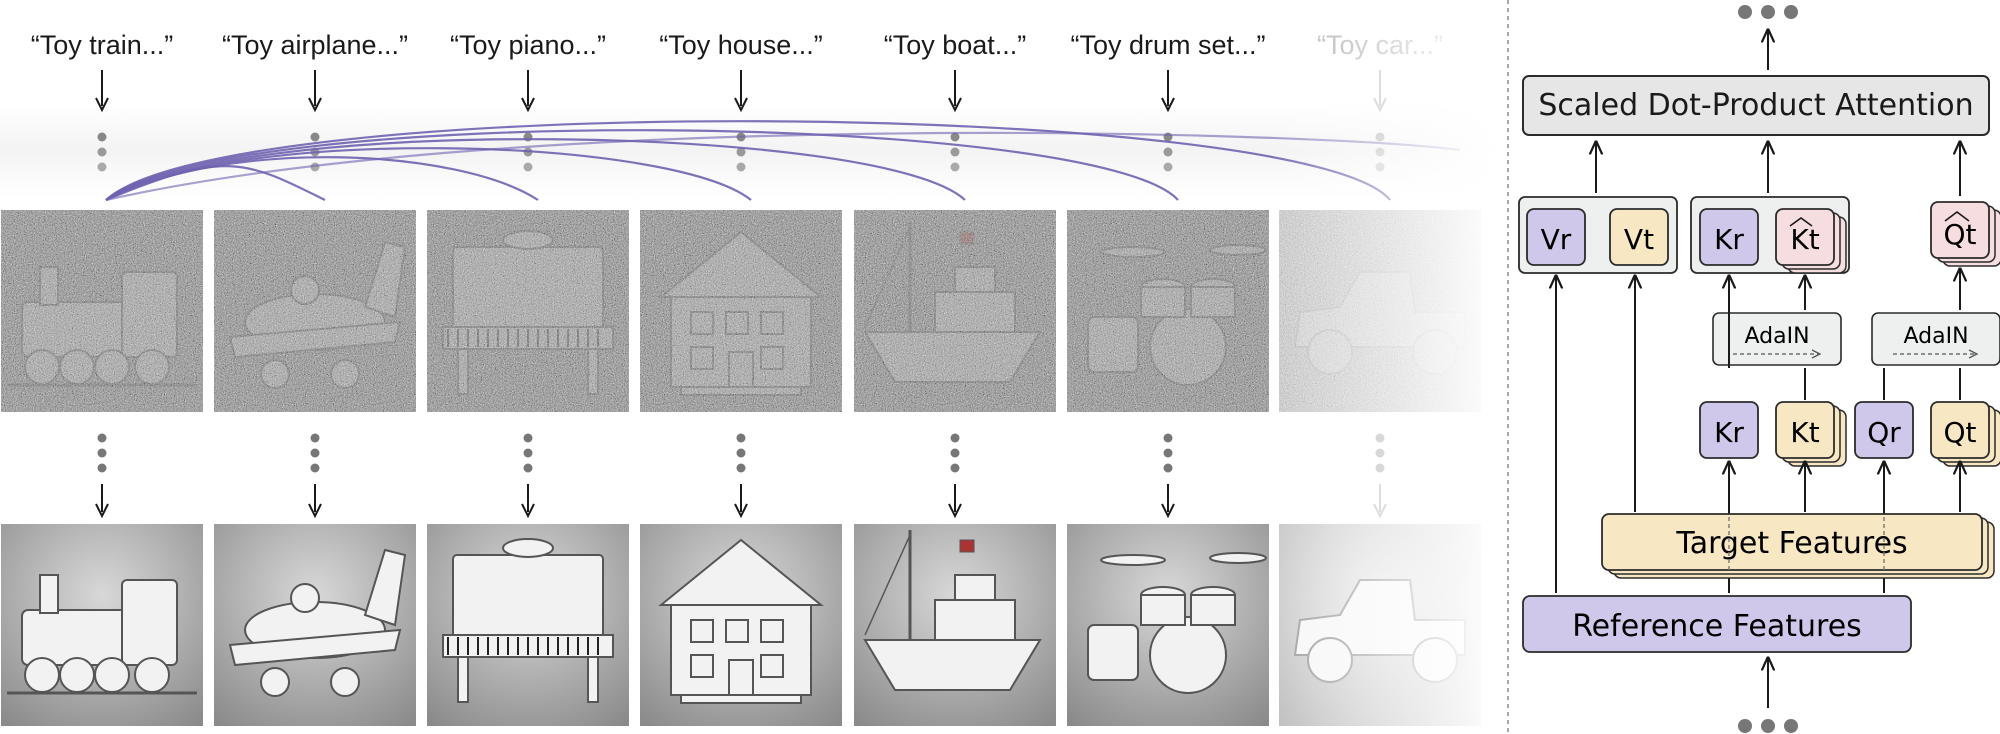 The width and height of the screenshot is (2000, 734). I want to click on v-r-label: Vr, so click(1556, 239).